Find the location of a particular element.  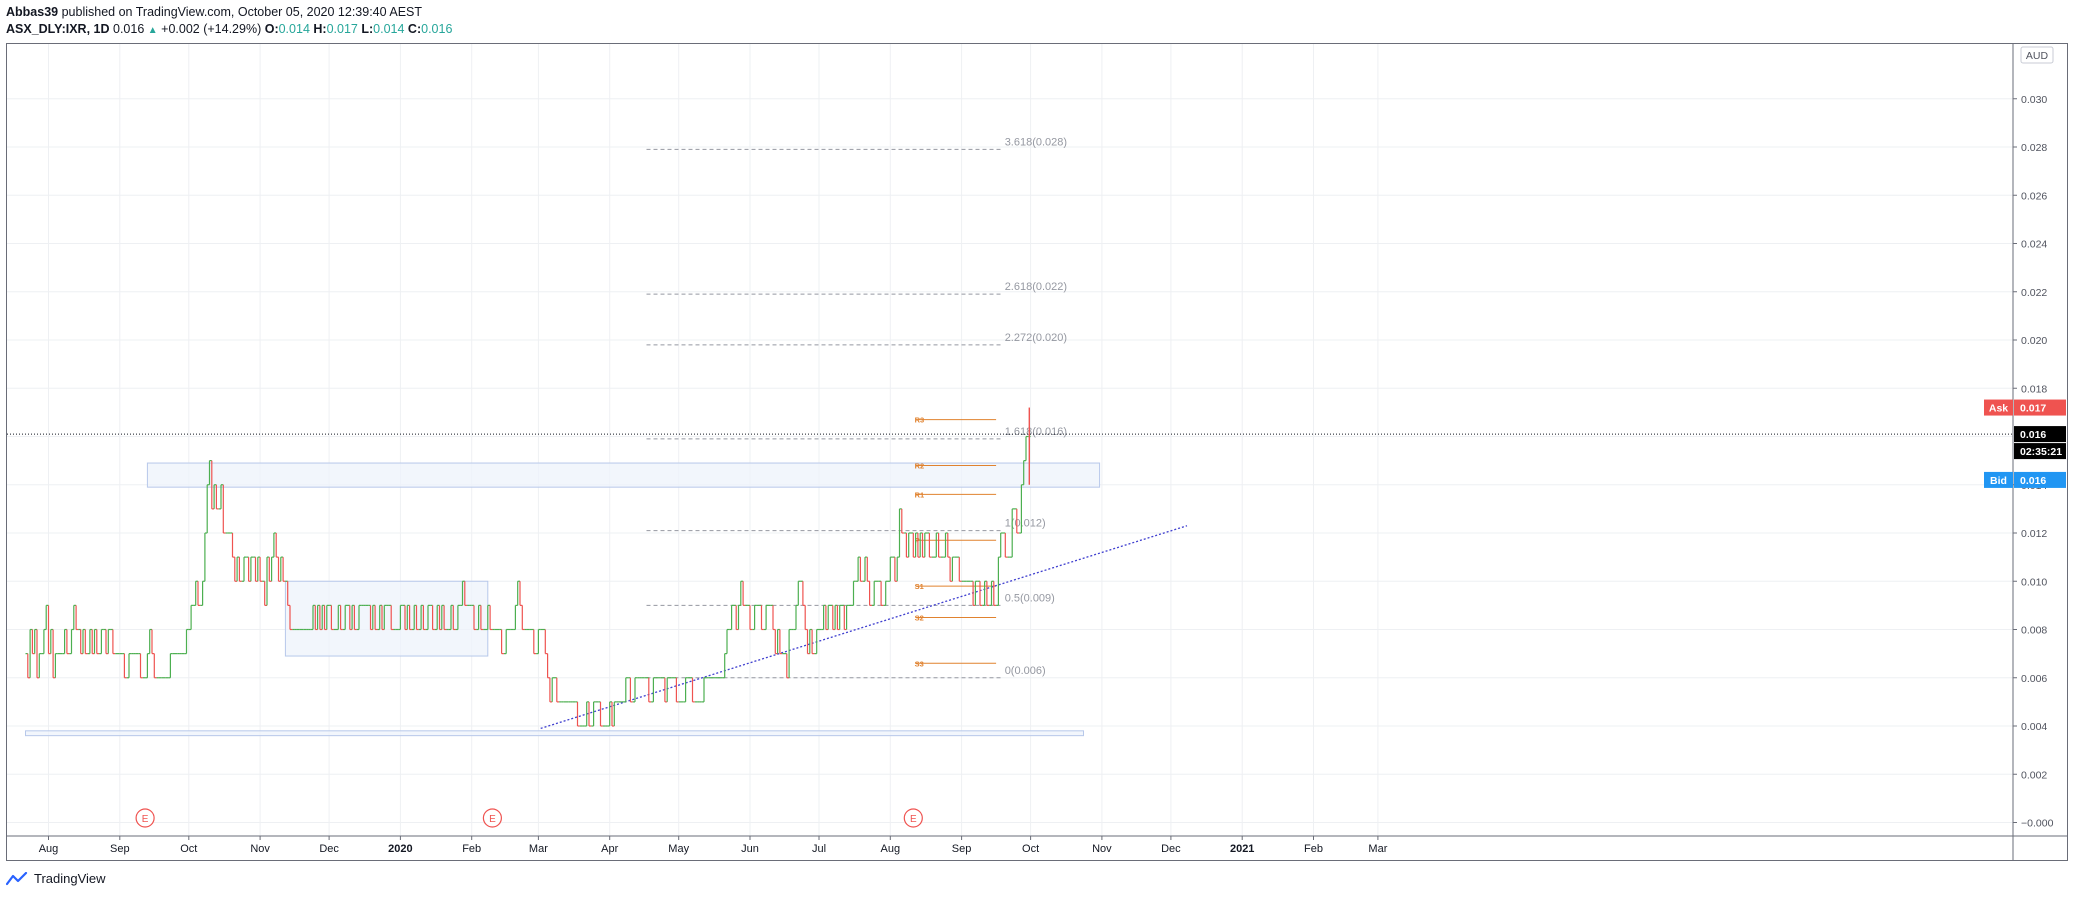

ask-tag-value: 0.017 is located at coordinates (2033, 409).